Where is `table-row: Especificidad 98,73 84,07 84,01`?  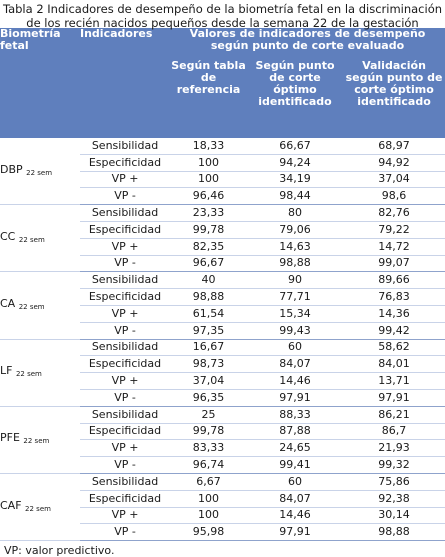
table-row: Especificidad 98,73 84,07 84,01 is located at coordinates (222, 364).